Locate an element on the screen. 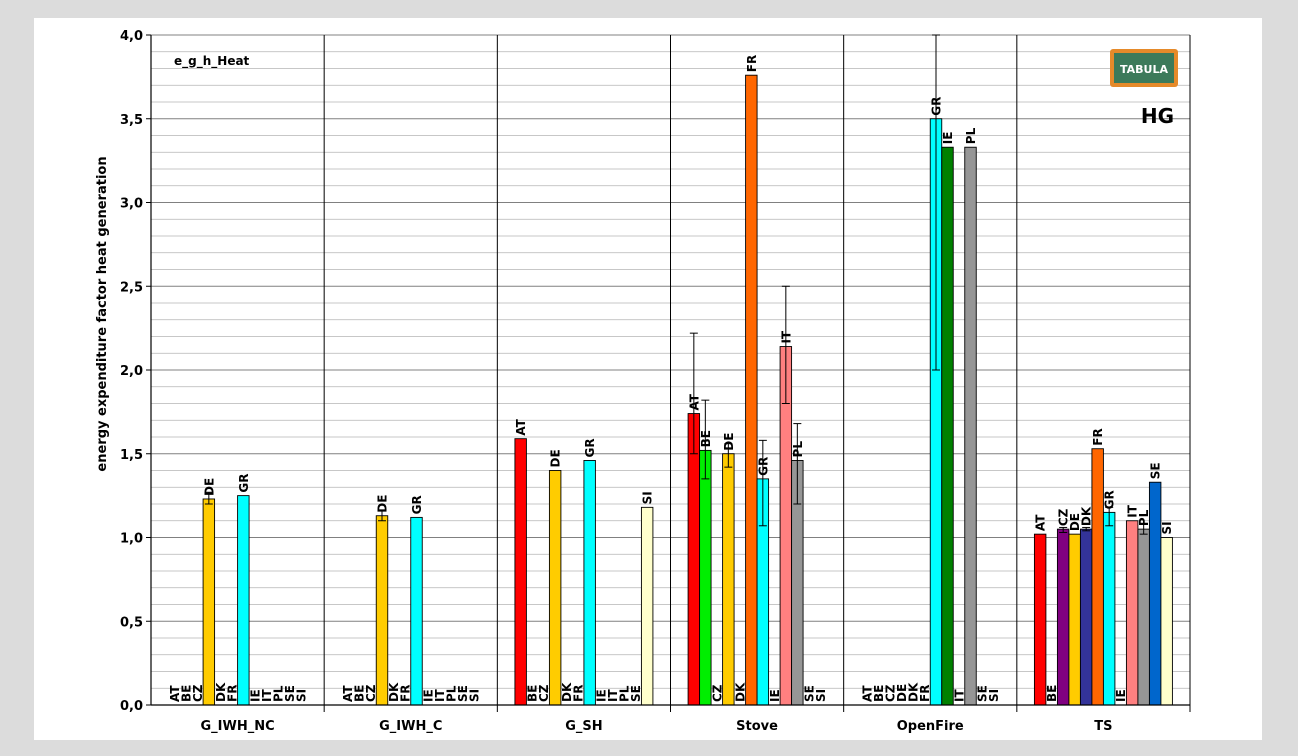 The image size is (1298, 756). badge-label: HG is located at coordinates (1157, 116).